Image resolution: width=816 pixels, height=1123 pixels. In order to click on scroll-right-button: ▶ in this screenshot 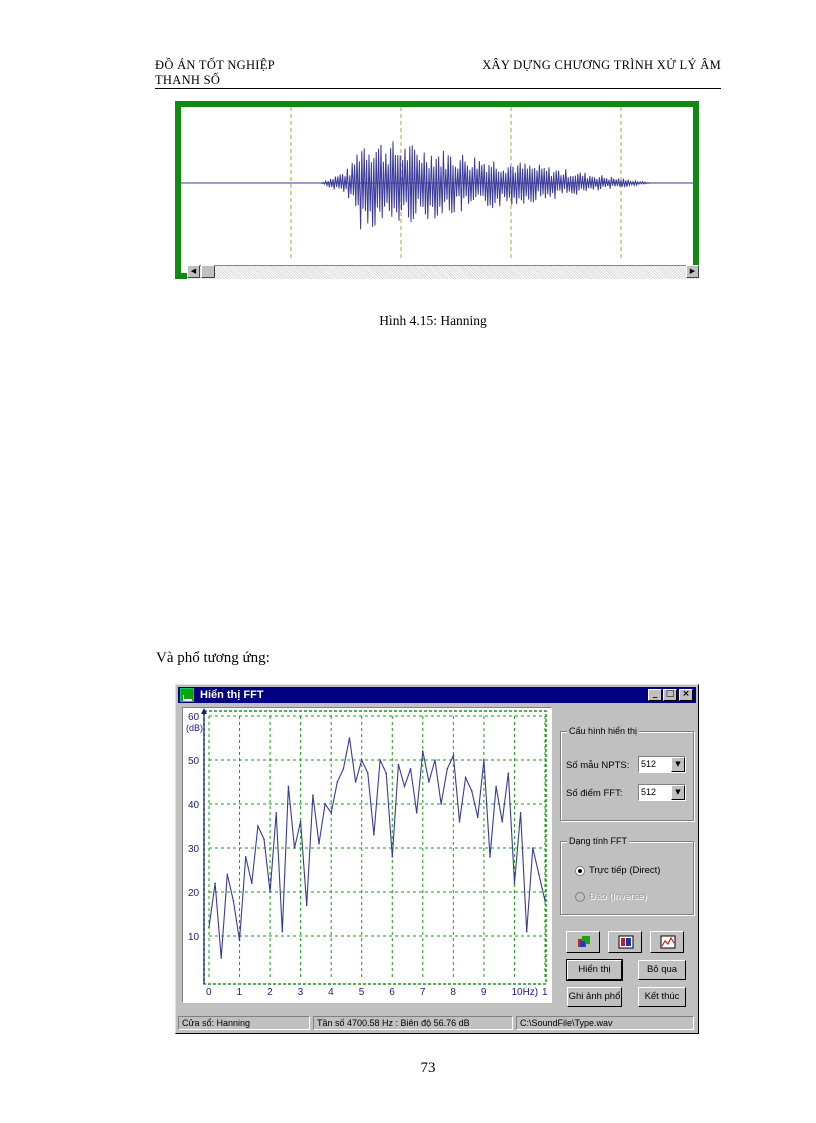, I will do `click(692, 271)`.